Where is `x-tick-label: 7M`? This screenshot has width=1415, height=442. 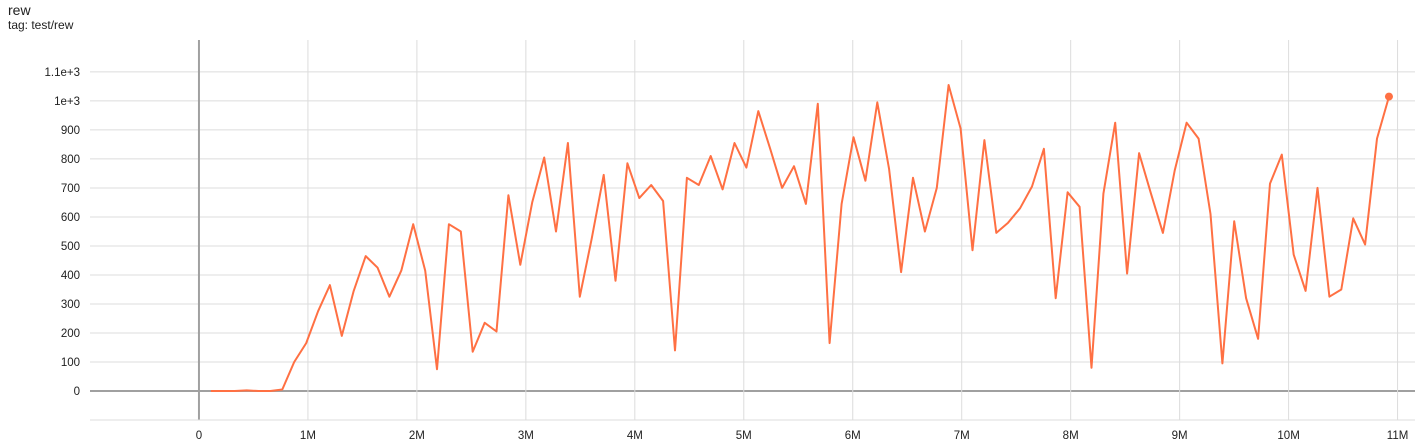
x-tick-label: 7M is located at coordinates (962, 436).